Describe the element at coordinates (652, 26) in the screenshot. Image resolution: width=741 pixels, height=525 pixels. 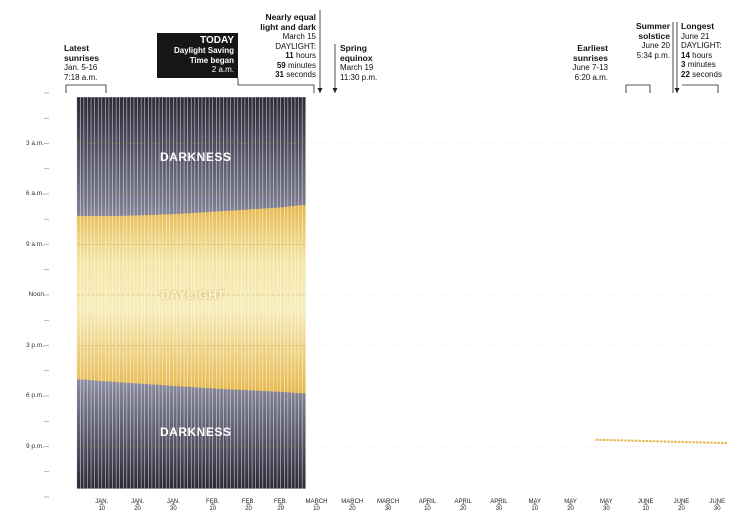
I see `solstice-title1: Summer` at that location.